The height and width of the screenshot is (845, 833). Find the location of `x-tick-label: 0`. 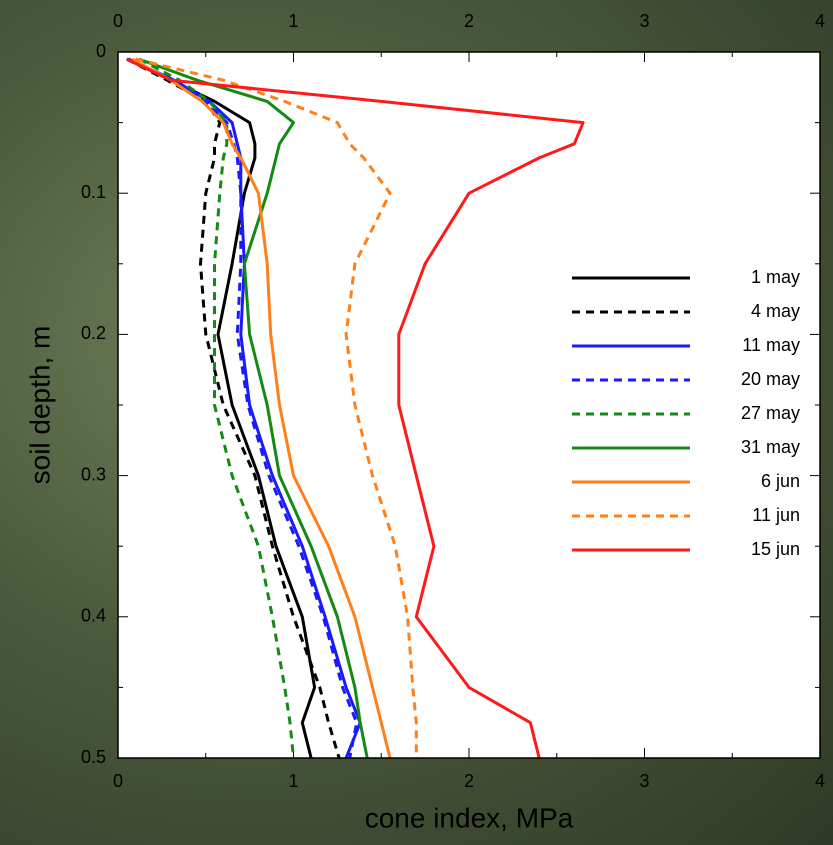

x-tick-label: 0 is located at coordinates (118, 781).